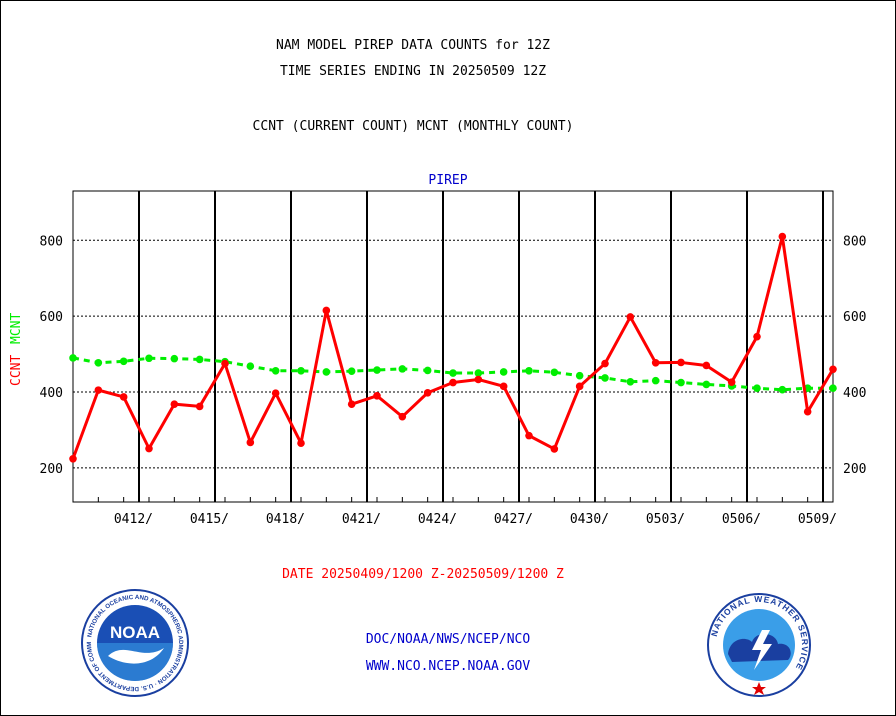 This screenshot has height=716, width=896. I want to click on x-tick-label: 0503/, so click(665, 519).